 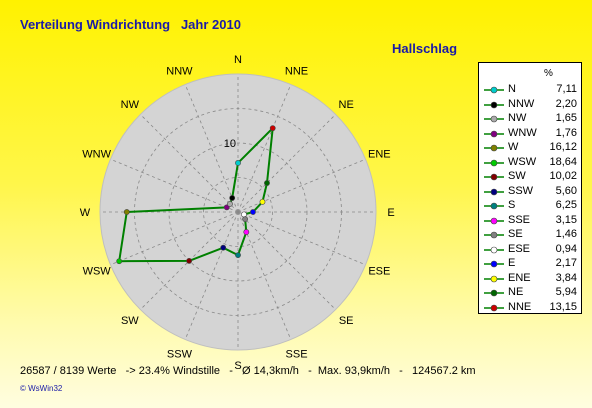 What do you see at coordinates (41, 388) in the screenshot?
I see `software-credit: © WsWin32` at bounding box center [41, 388].